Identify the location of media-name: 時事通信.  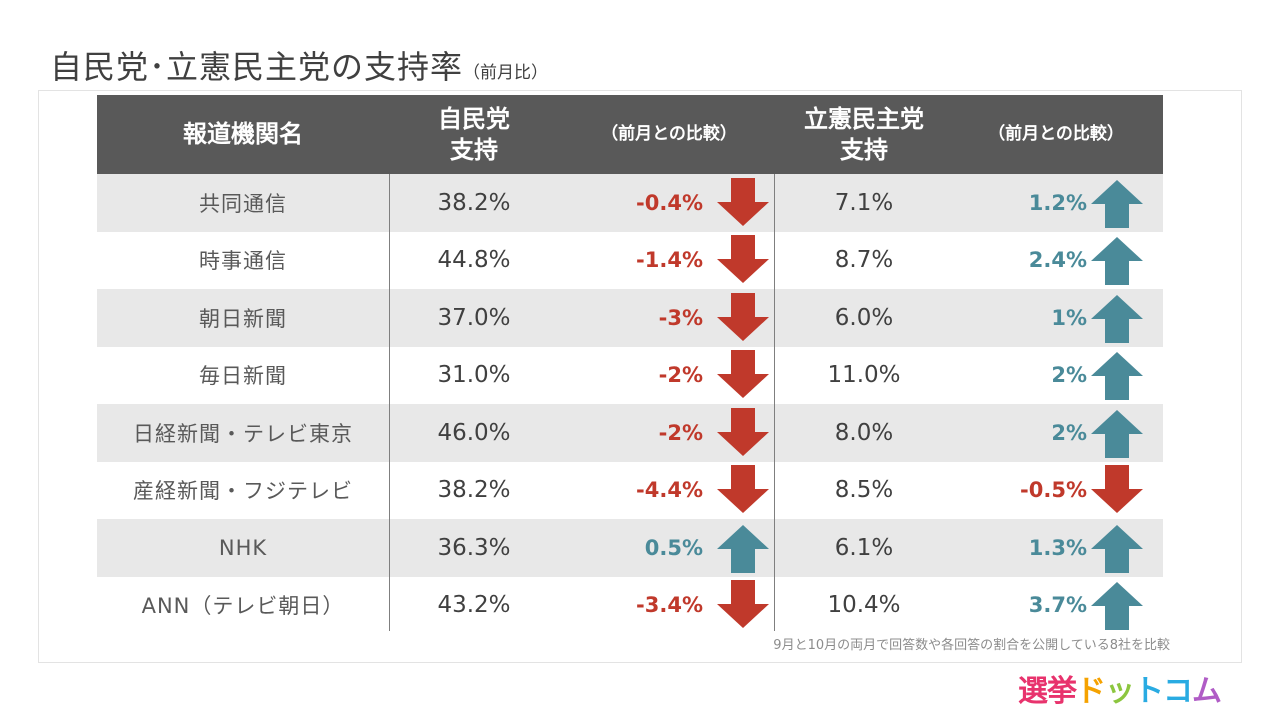
(243, 261).